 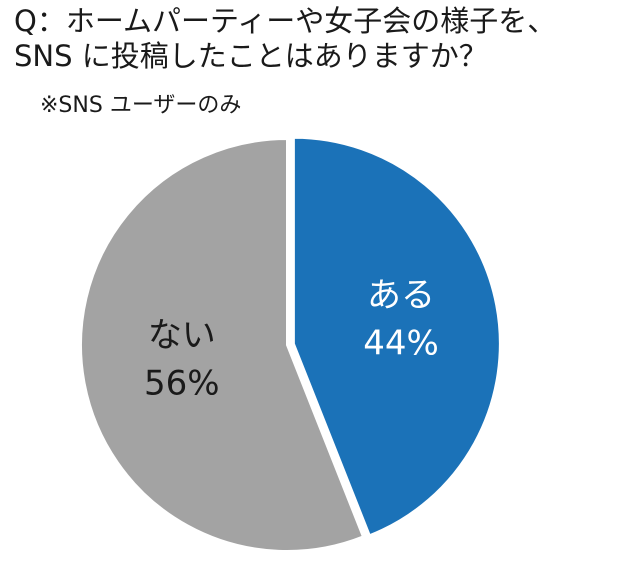 What do you see at coordinates (401, 343) in the screenshot?
I see `slice-percent-label: 44%` at bounding box center [401, 343].